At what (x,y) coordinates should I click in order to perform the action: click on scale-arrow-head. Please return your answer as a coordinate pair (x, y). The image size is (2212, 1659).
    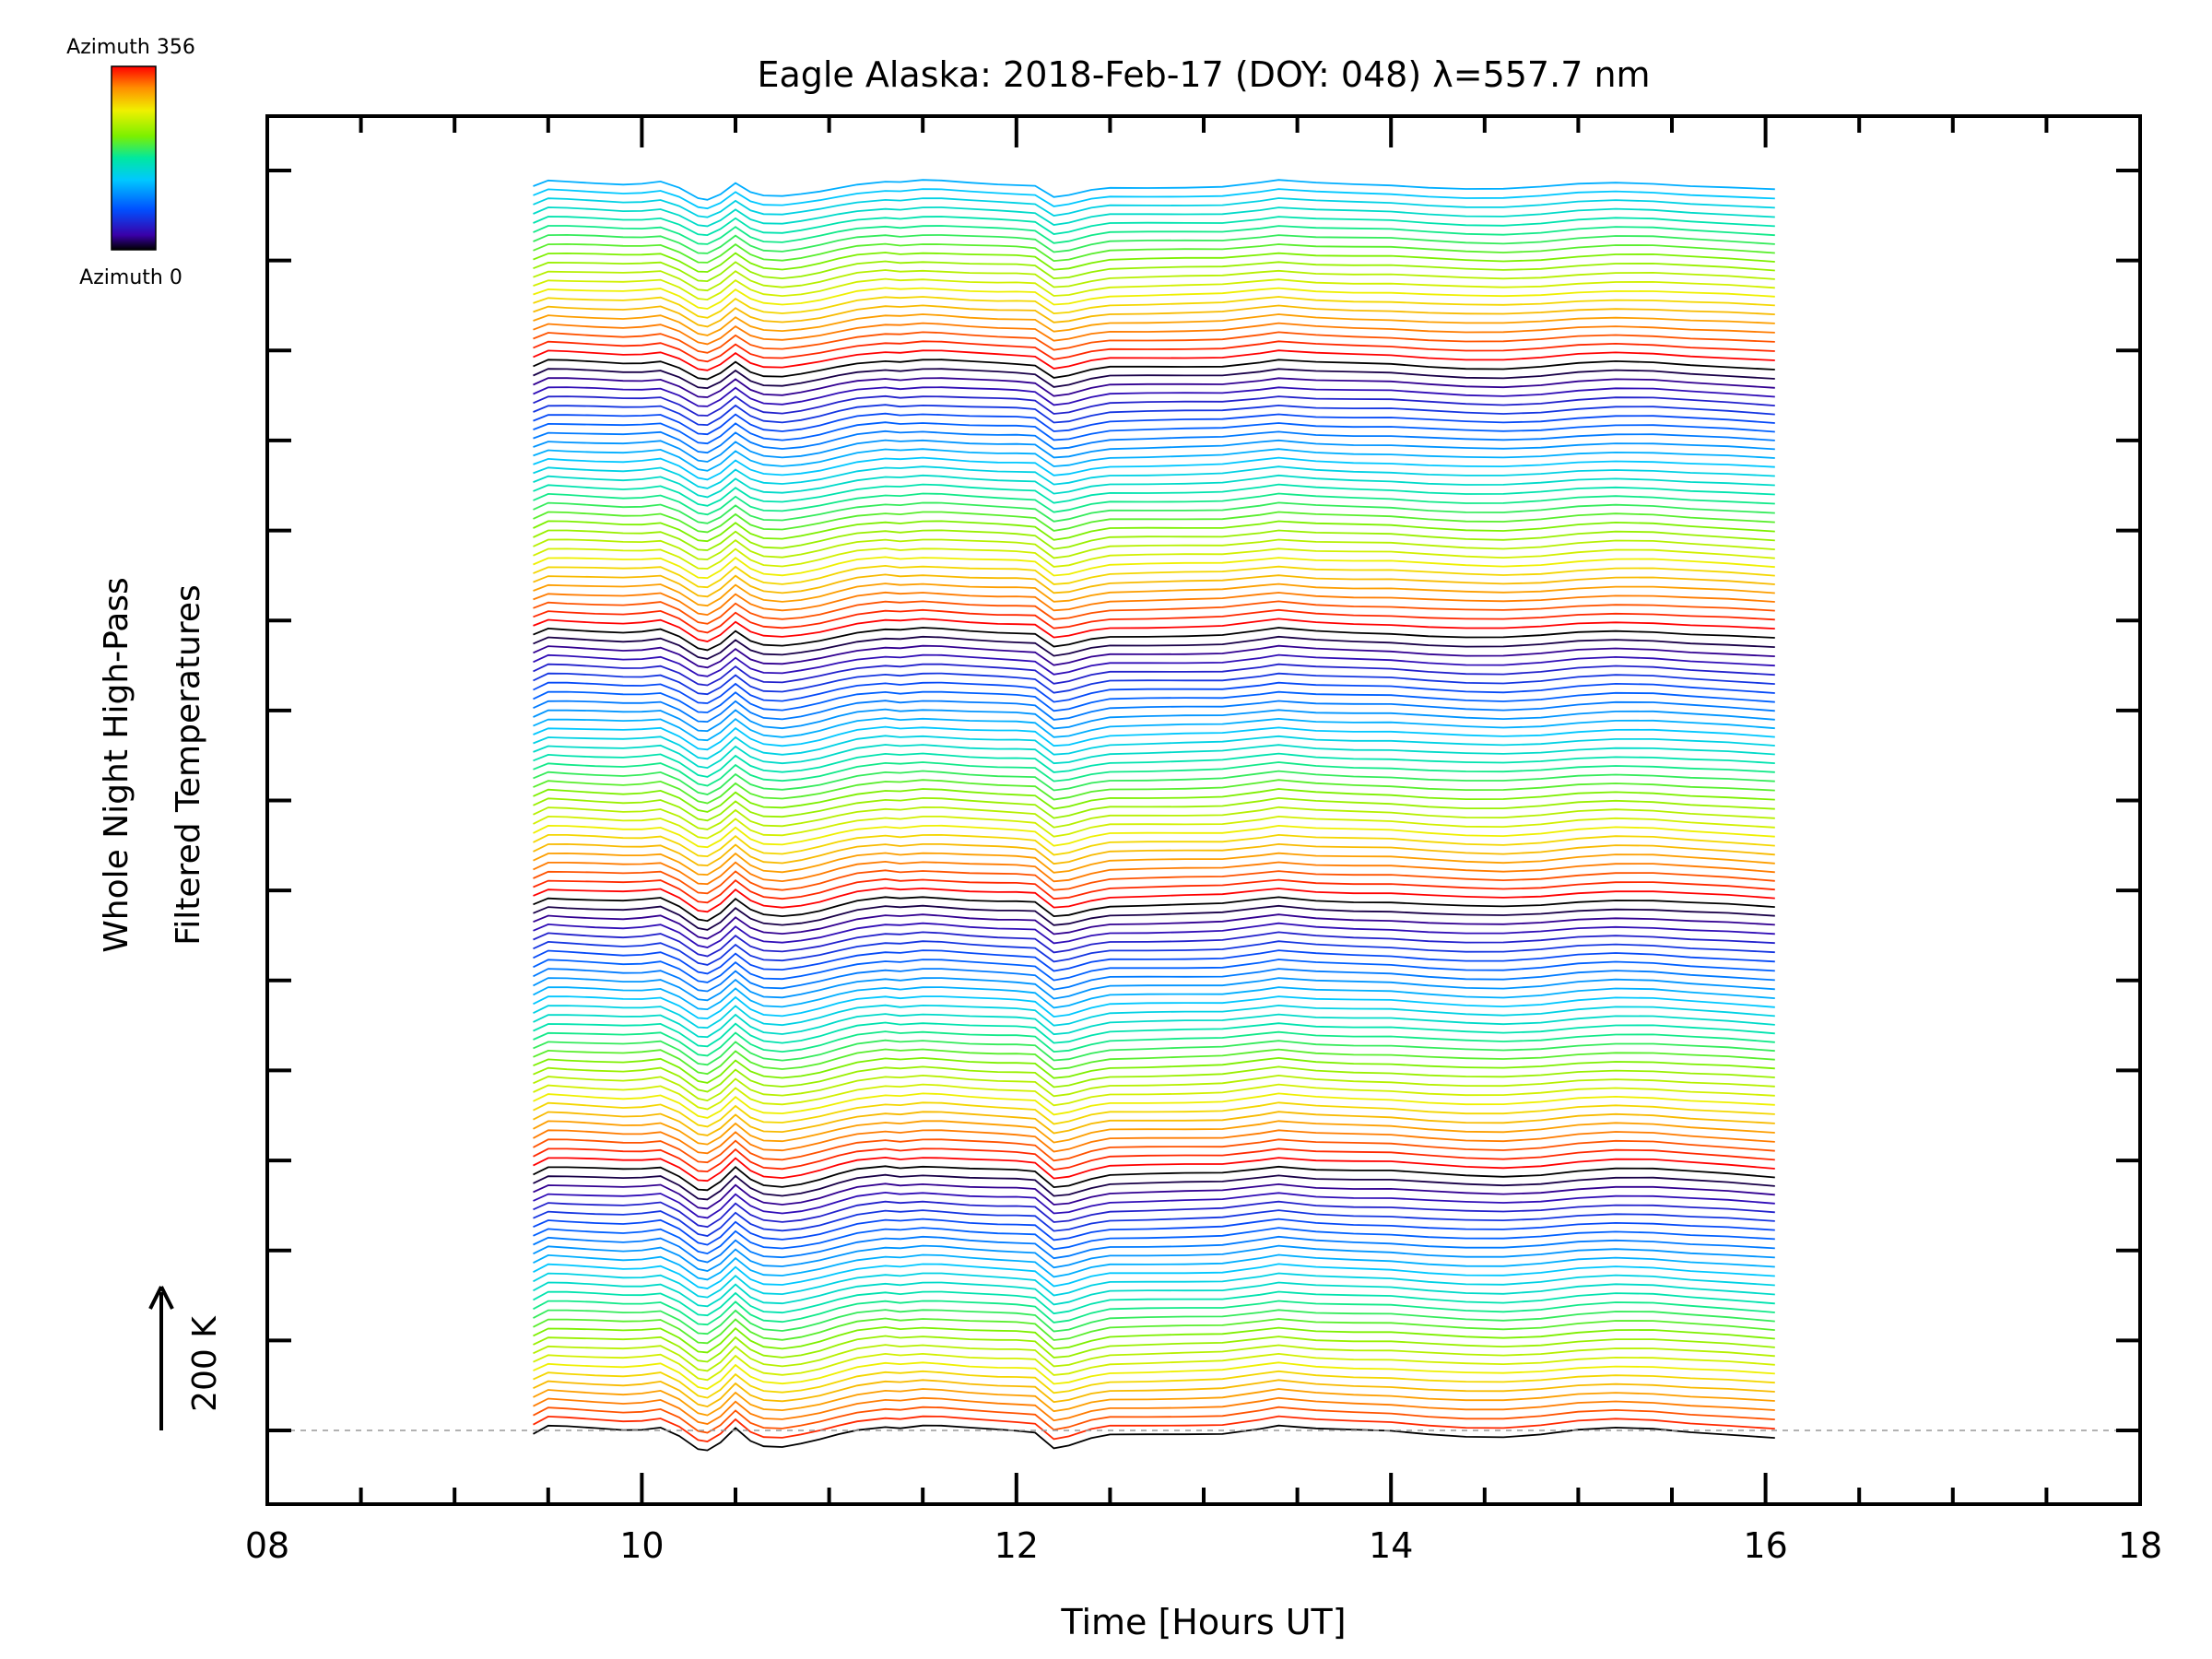
    Looking at the image, I should click on (161, 1298).